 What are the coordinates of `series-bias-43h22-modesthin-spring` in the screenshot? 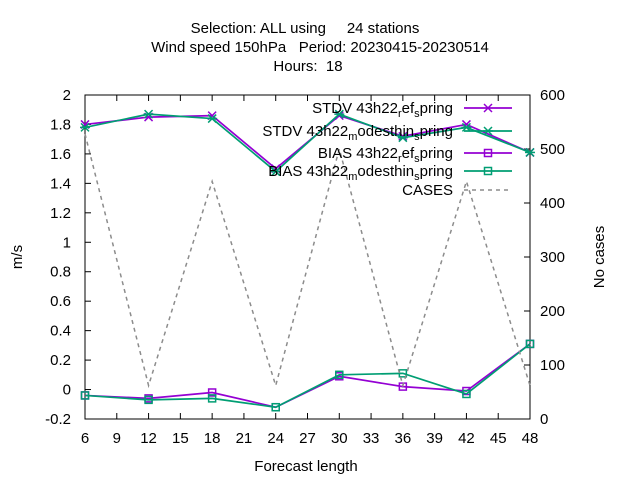 It's located at (307, 375).